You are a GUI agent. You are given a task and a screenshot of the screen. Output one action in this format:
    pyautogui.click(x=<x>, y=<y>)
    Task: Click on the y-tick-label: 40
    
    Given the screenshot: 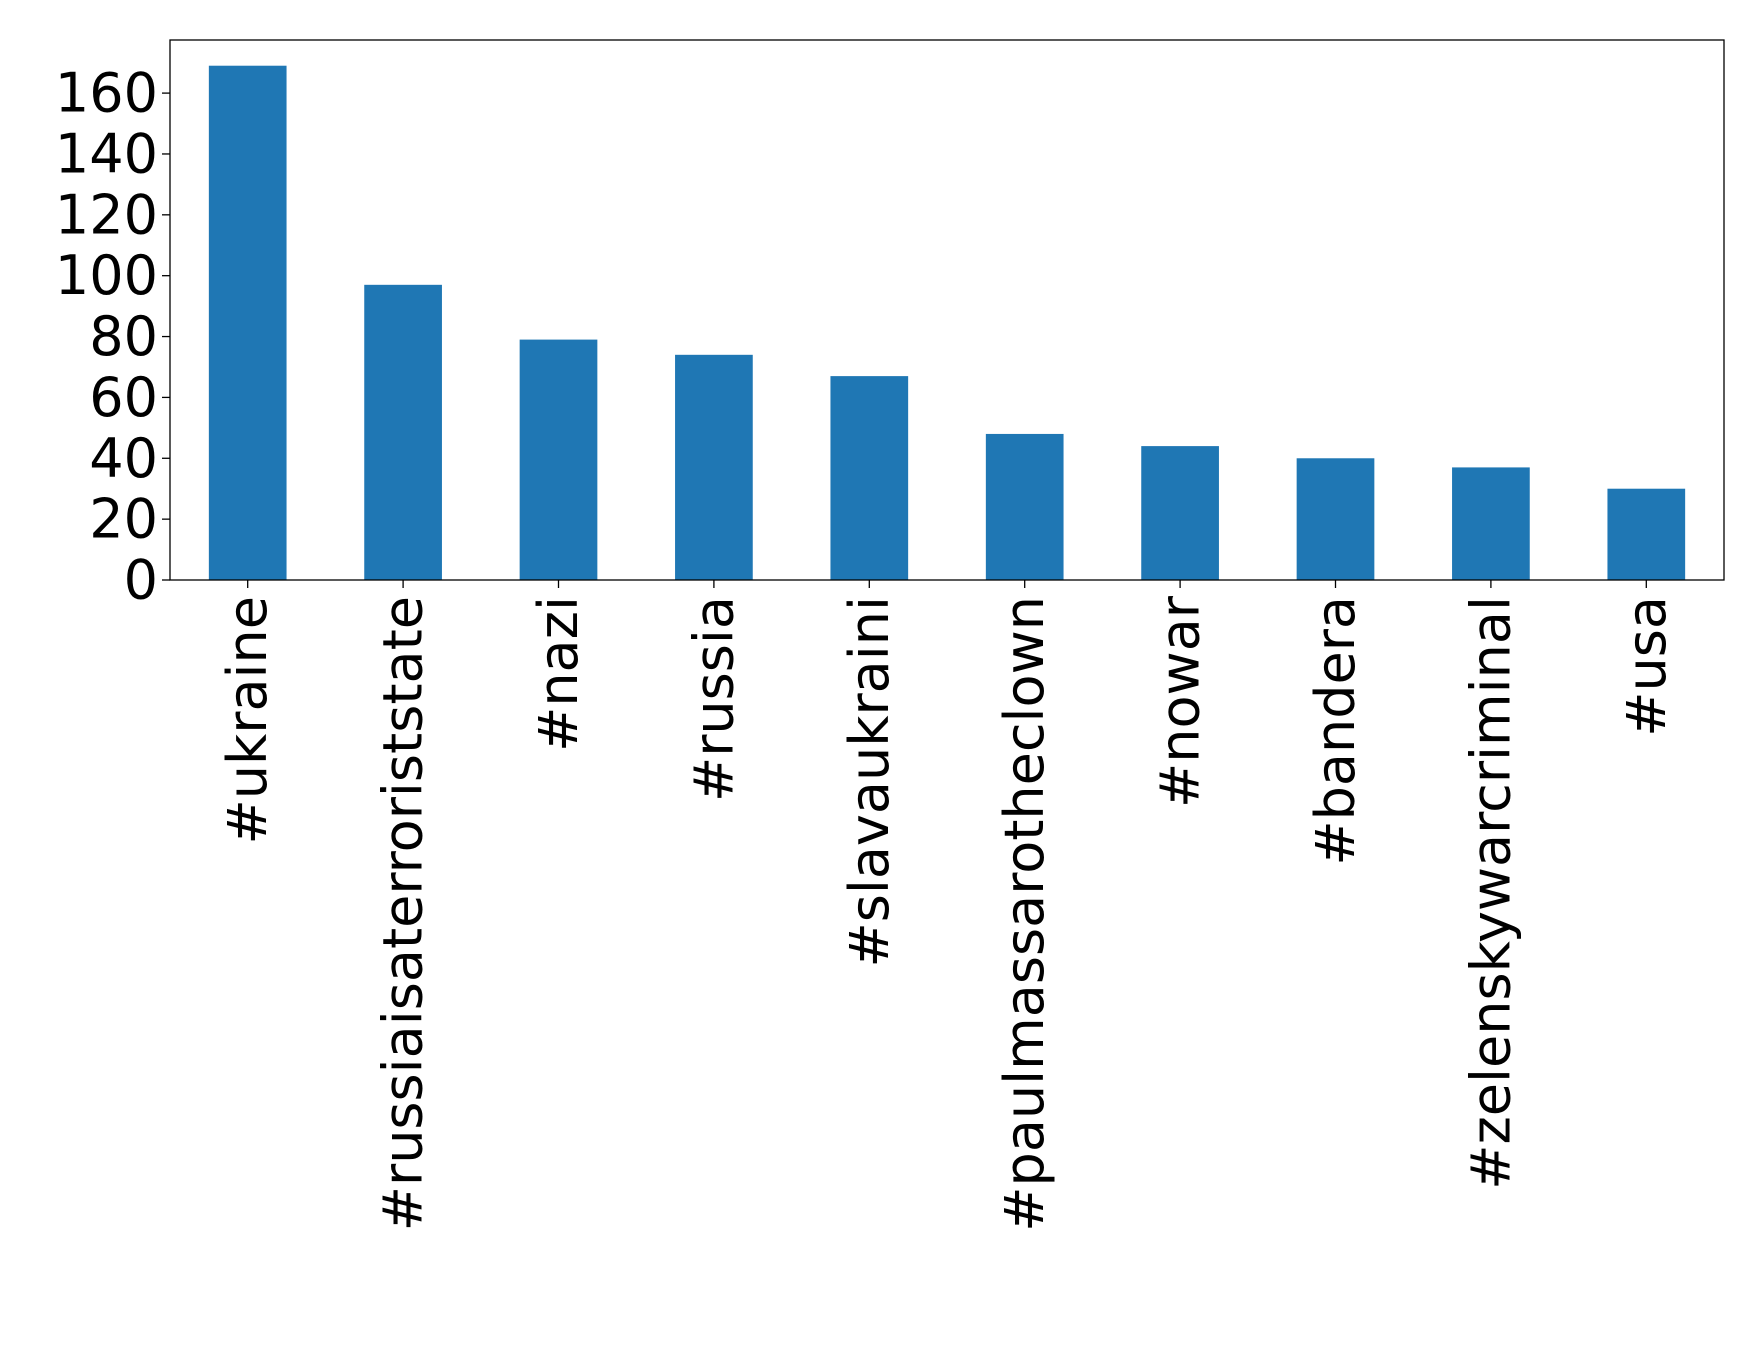 What is the action you would take?
    pyautogui.click(x=123, y=458)
    